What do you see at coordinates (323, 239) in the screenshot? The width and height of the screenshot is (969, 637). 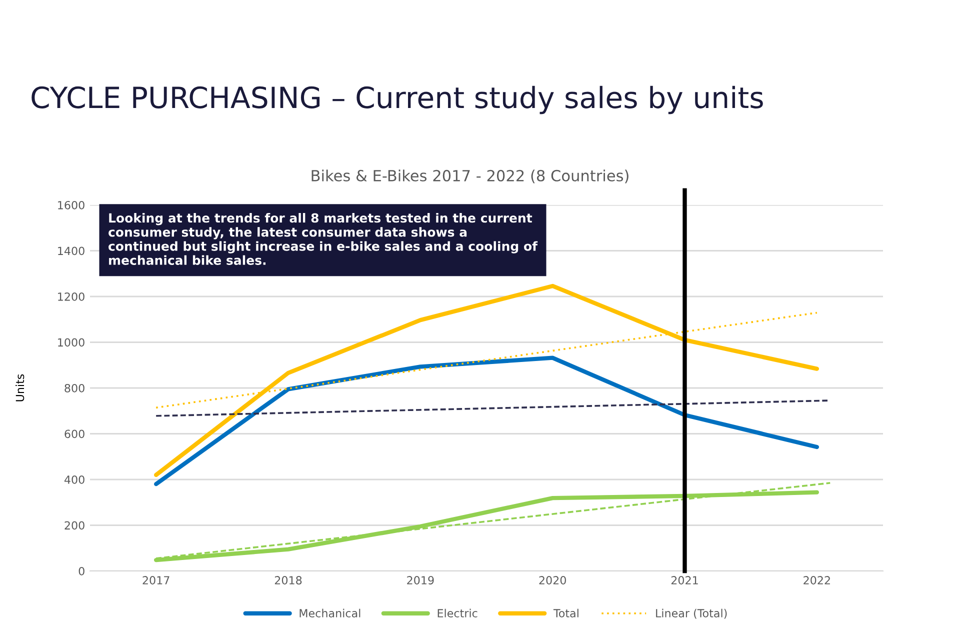 I see `annotation: Looking at the trends for all 8 markets tested in the current consumer study, the latest consumer data shows a continued but slight increase in e-bike sales and a cooling of mechanical bike sales.` at bounding box center [323, 239].